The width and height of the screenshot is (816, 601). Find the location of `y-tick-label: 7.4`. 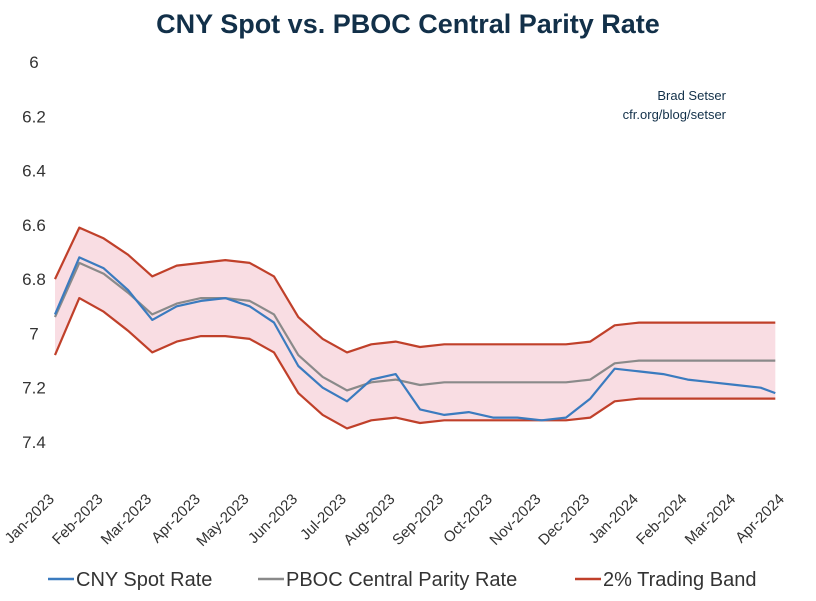

y-tick-label: 7.4 is located at coordinates (34, 442).